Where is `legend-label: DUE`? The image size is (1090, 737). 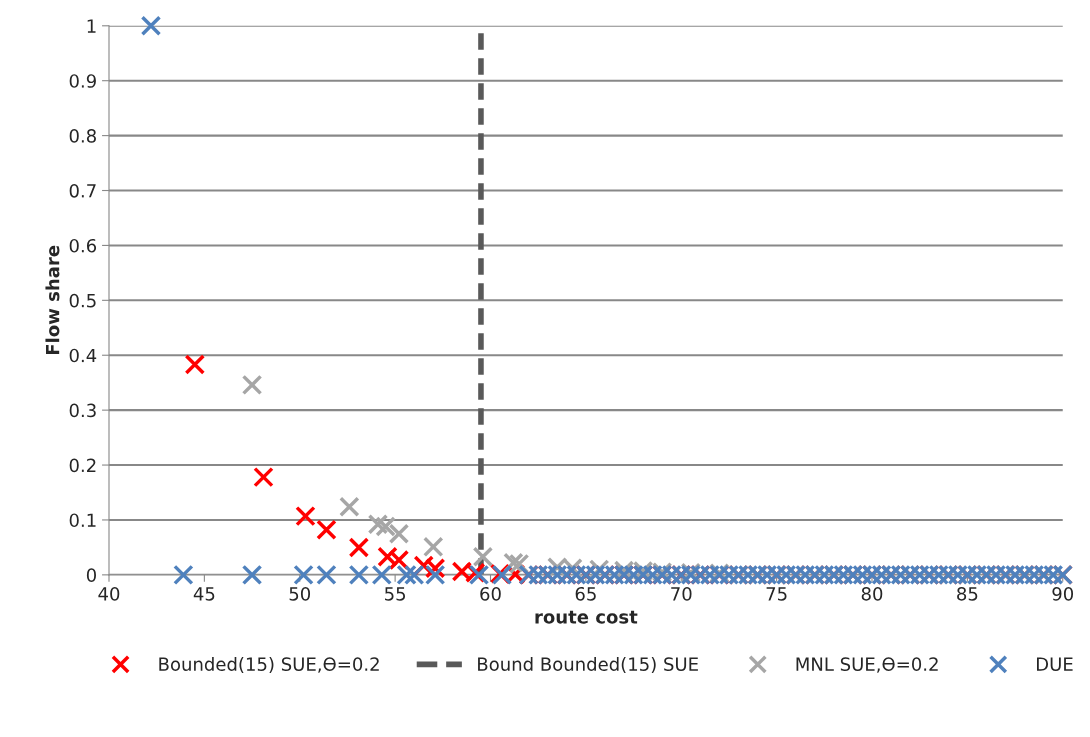
legend-label: DUE is located at coordinates (1055, 664).